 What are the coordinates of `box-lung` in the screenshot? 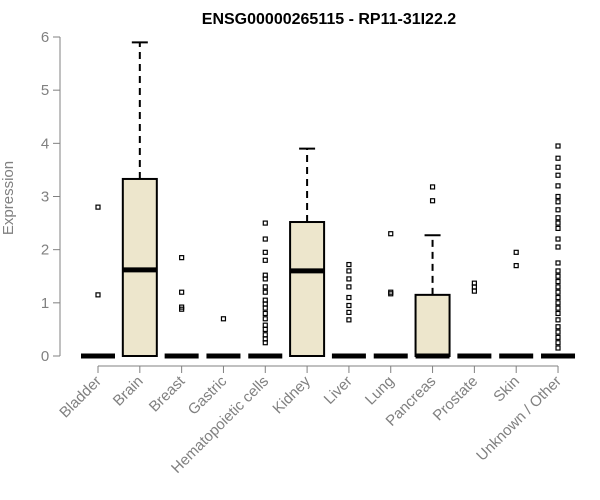 It's located at (390, 295).